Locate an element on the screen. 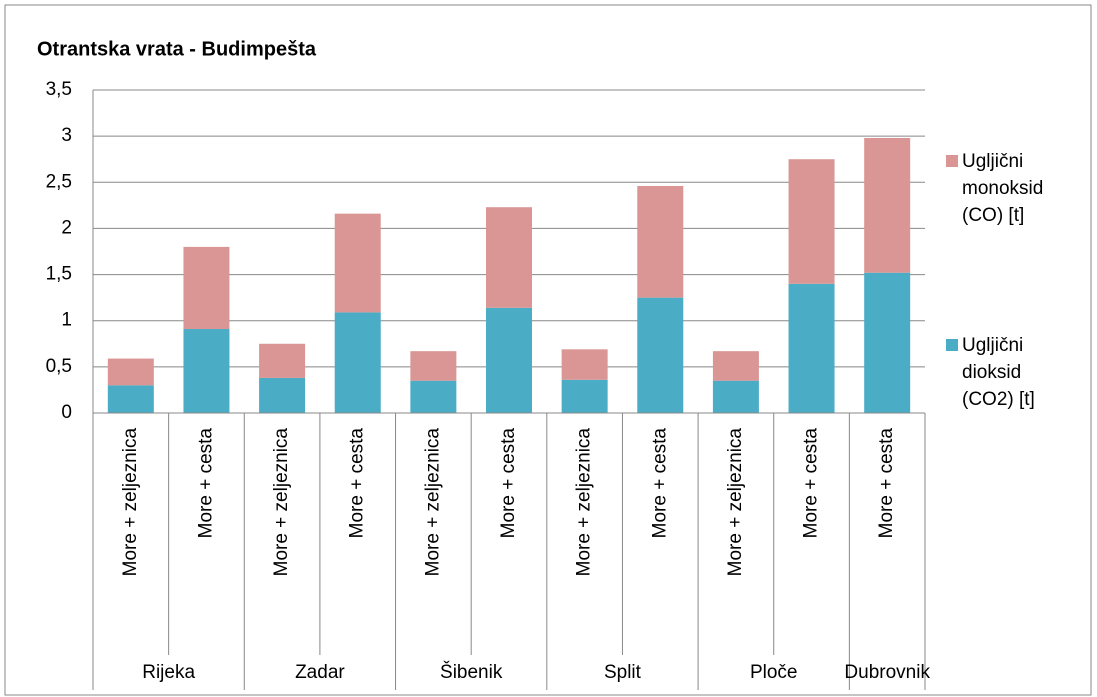 The height and width of the screenshot is (697, 1097). y-tick-label: 2 is located at coordinates (66, 227).